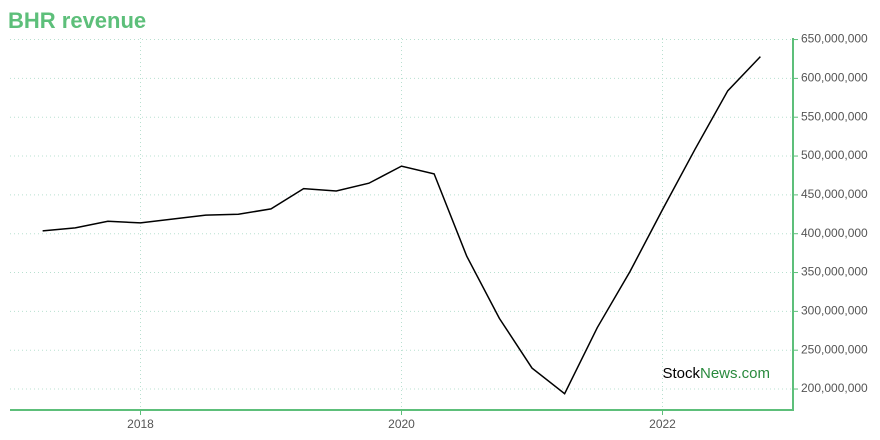  What do you see at coordinates (834, 39) in the screenshot?
I see `y-tick-label: 650,000,000` at bounding box center [834, 39].